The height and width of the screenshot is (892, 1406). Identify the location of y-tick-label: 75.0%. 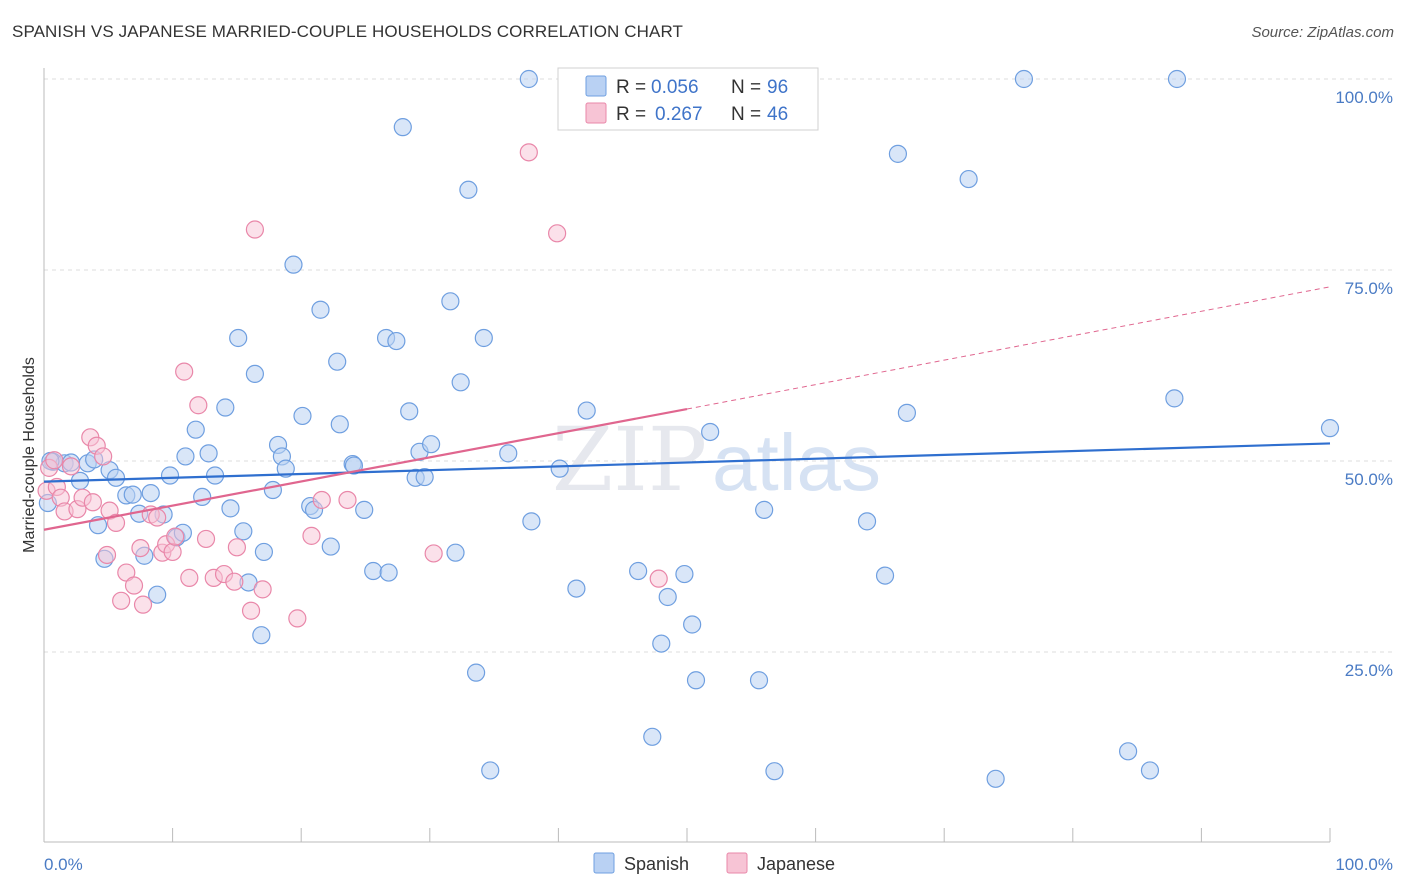
(1369, 288).